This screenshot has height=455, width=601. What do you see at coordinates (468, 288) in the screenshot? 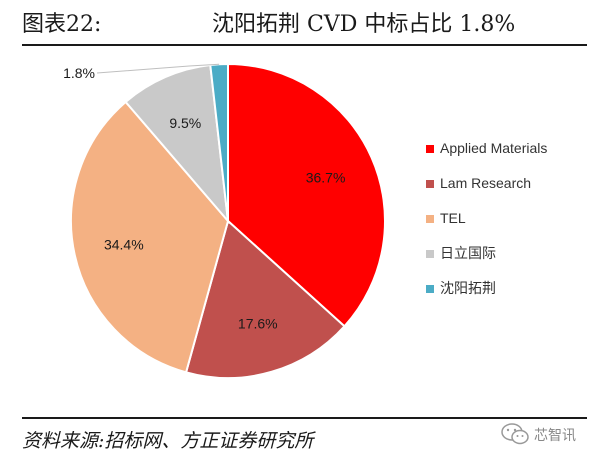
I see `legend-label-4: 沈阳拓荆` at bounding box center [468, 288].